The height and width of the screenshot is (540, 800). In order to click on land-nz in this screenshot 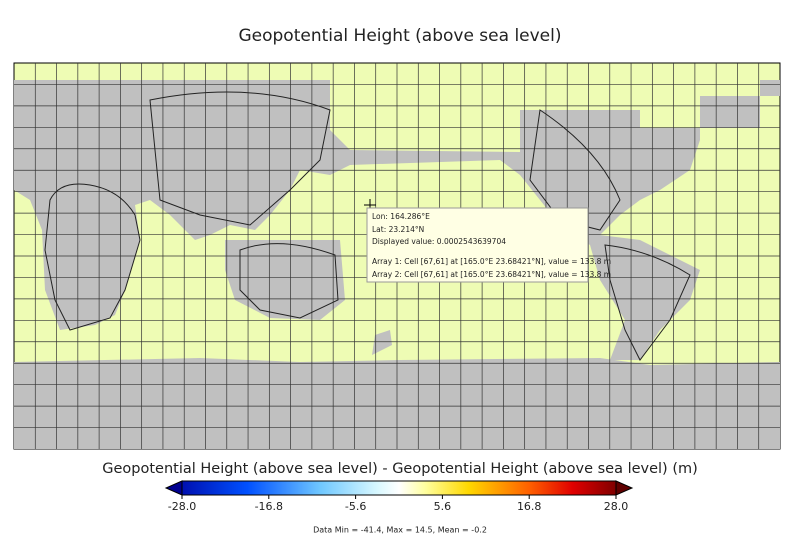, I will do `click(382, 342)`.